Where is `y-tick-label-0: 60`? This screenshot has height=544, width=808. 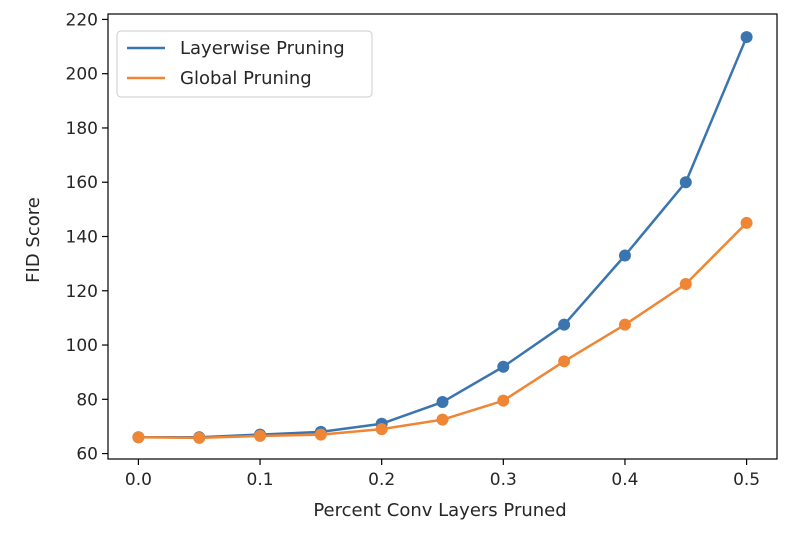 y-tick-label-0: 60 is located at coordinates (87, 455).